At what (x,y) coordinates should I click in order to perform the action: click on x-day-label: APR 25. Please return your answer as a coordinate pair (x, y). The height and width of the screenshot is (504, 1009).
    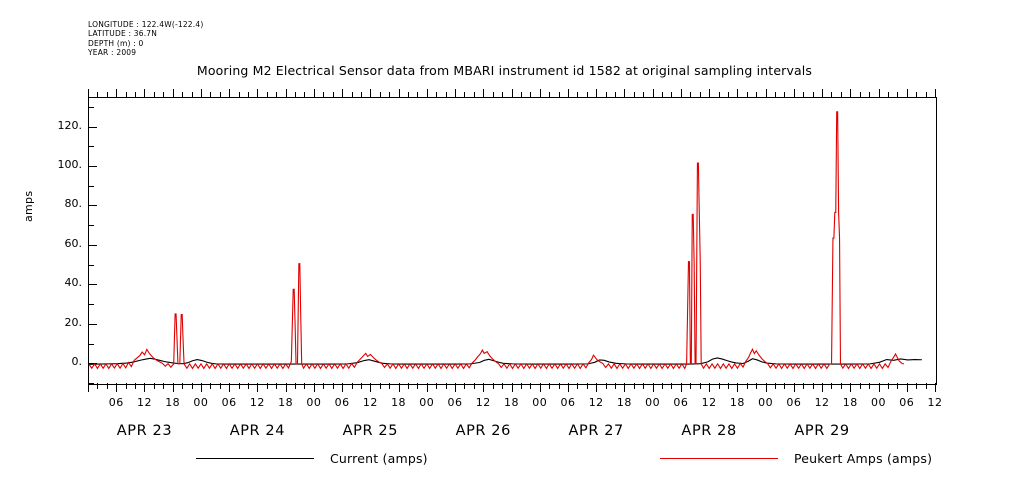
    Looking at the image, I should click on (370, 431).